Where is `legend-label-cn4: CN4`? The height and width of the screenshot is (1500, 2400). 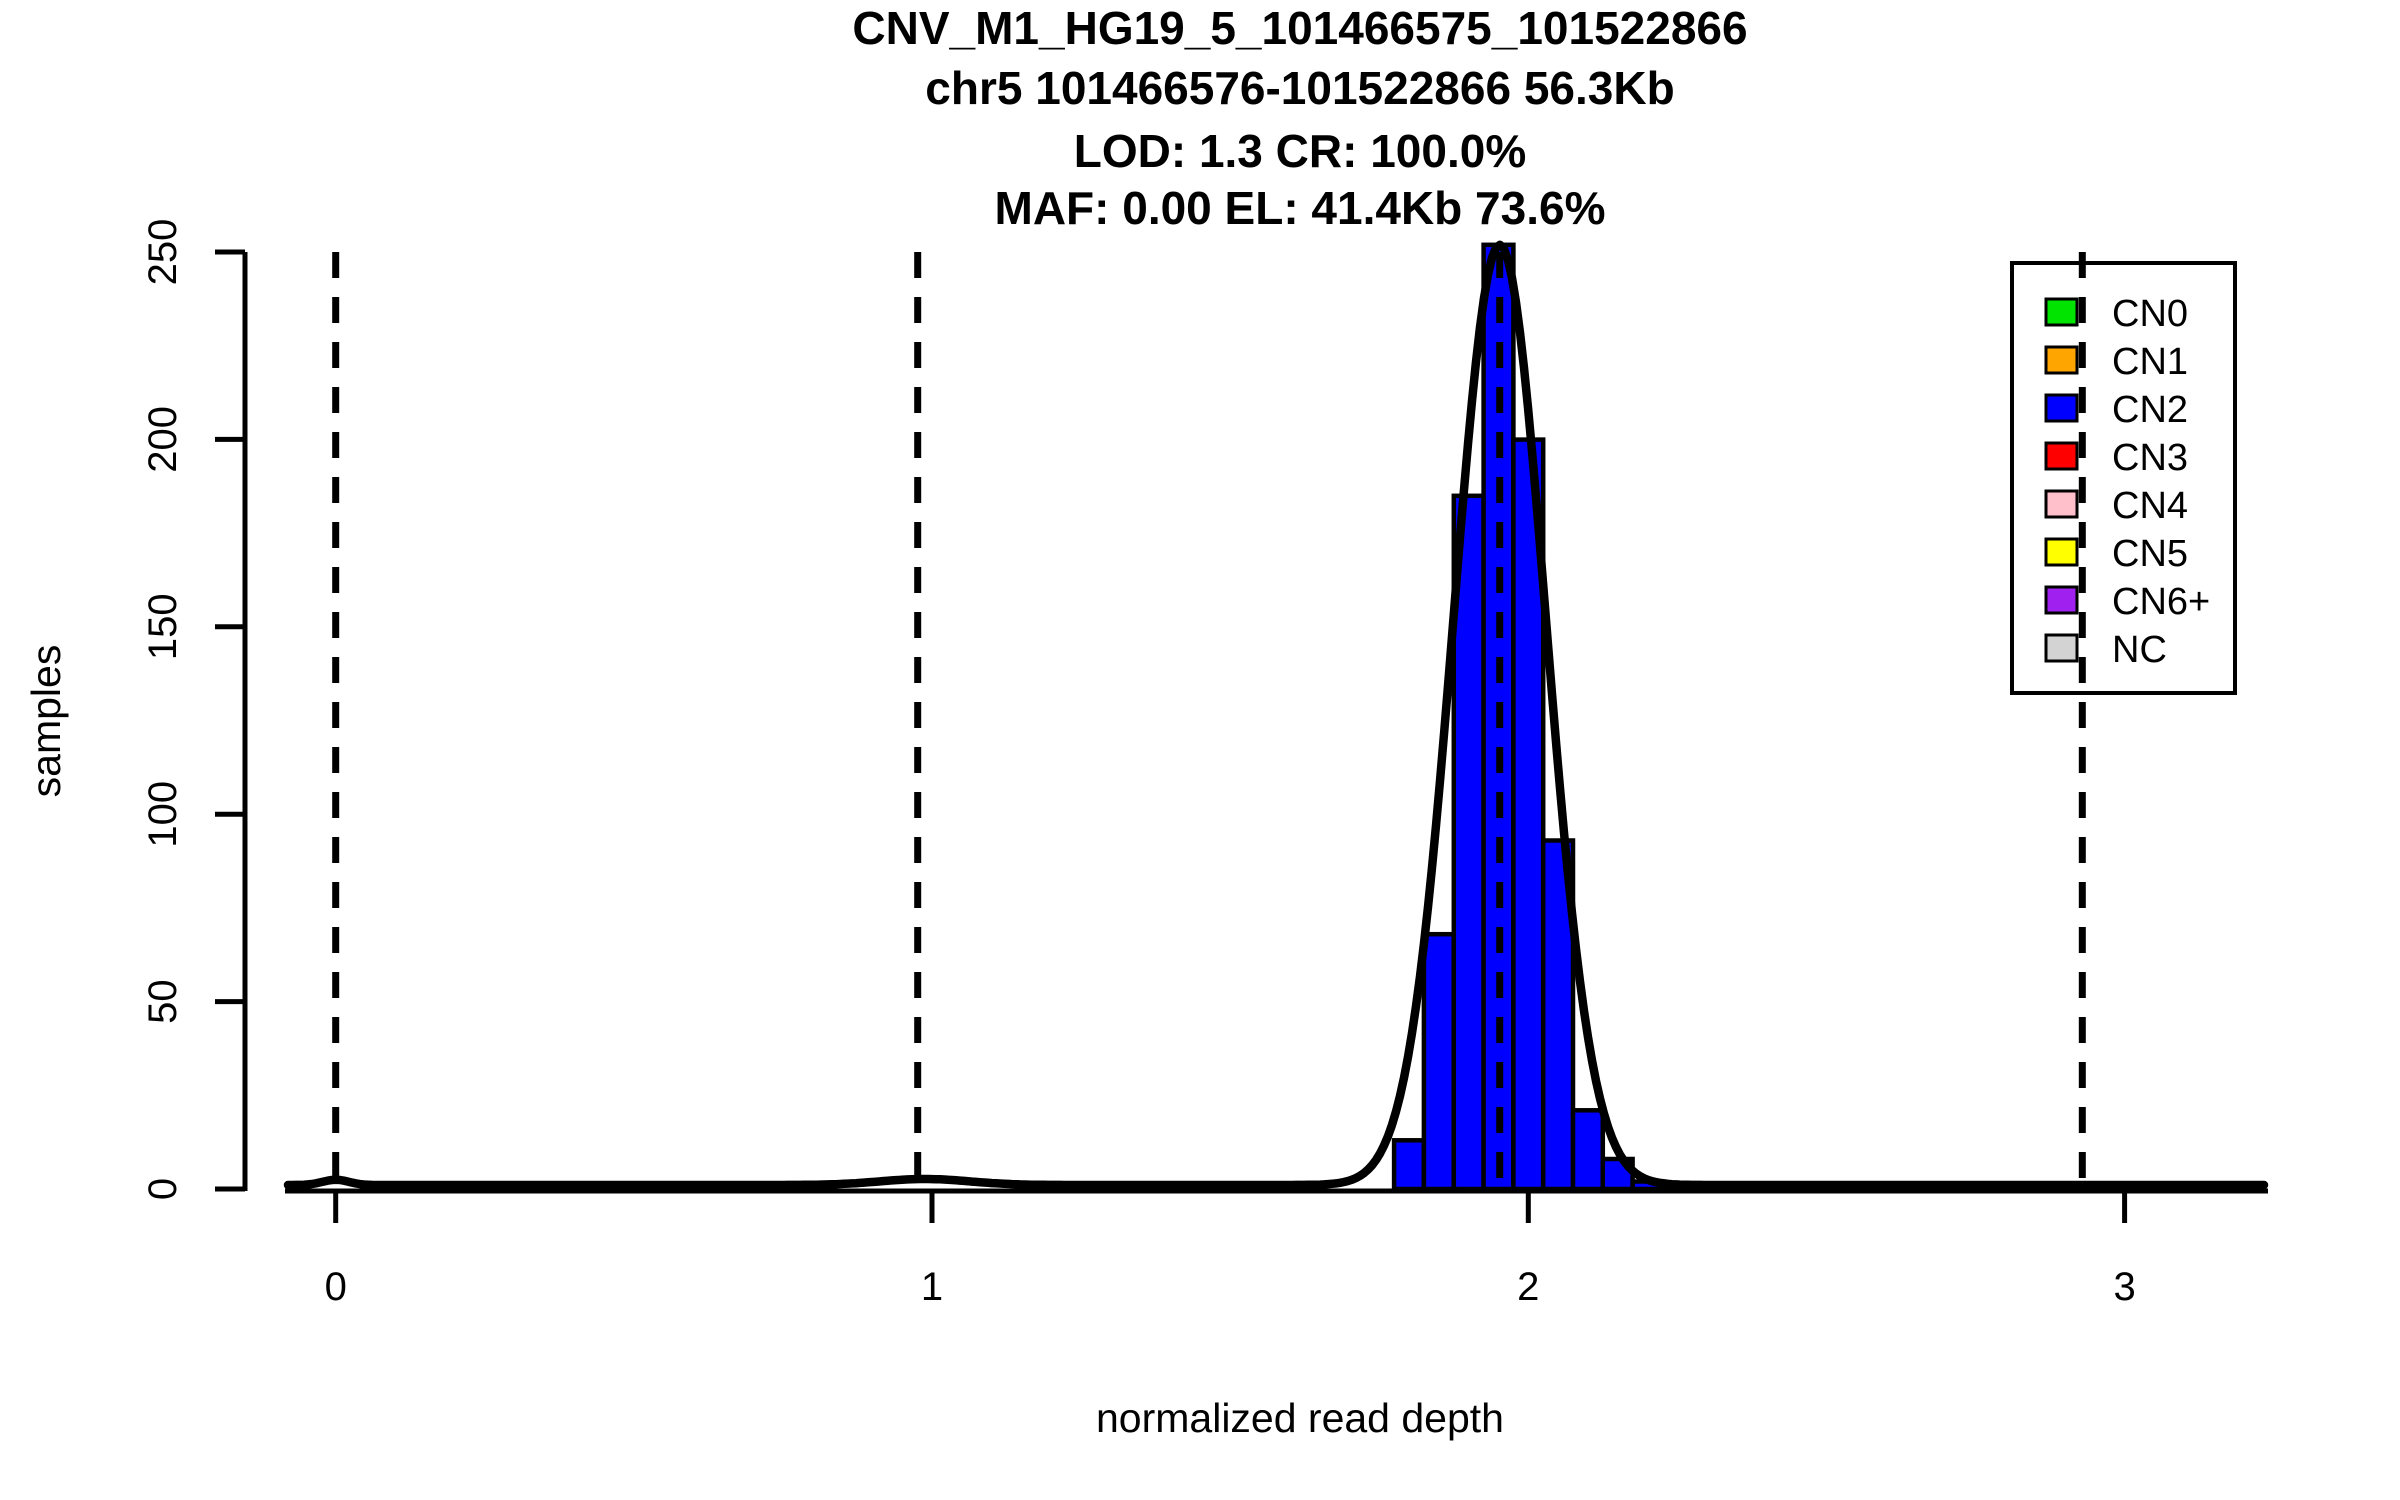
legend-label-cn4: CN4 is located at coordinates (2150, 506).